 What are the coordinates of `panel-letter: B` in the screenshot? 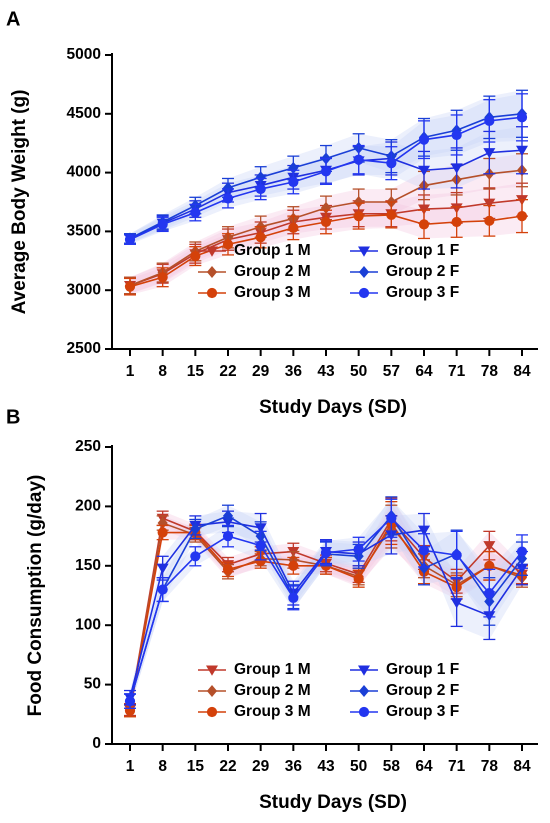 It's located at (13, 417).